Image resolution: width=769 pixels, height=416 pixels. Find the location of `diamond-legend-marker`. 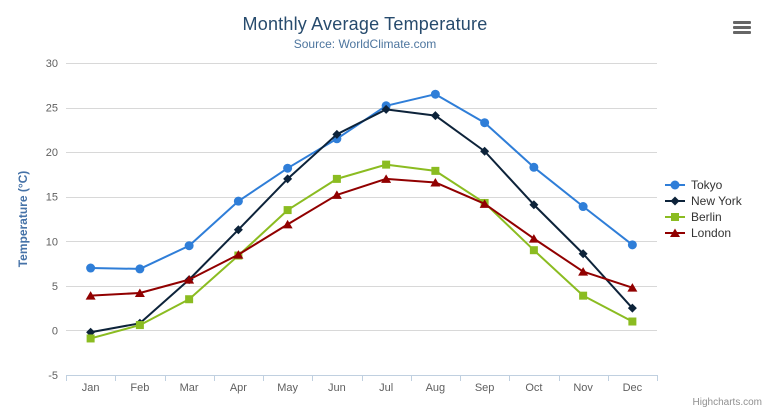

diamond-legend-marker is located at coordinates (675, 201).